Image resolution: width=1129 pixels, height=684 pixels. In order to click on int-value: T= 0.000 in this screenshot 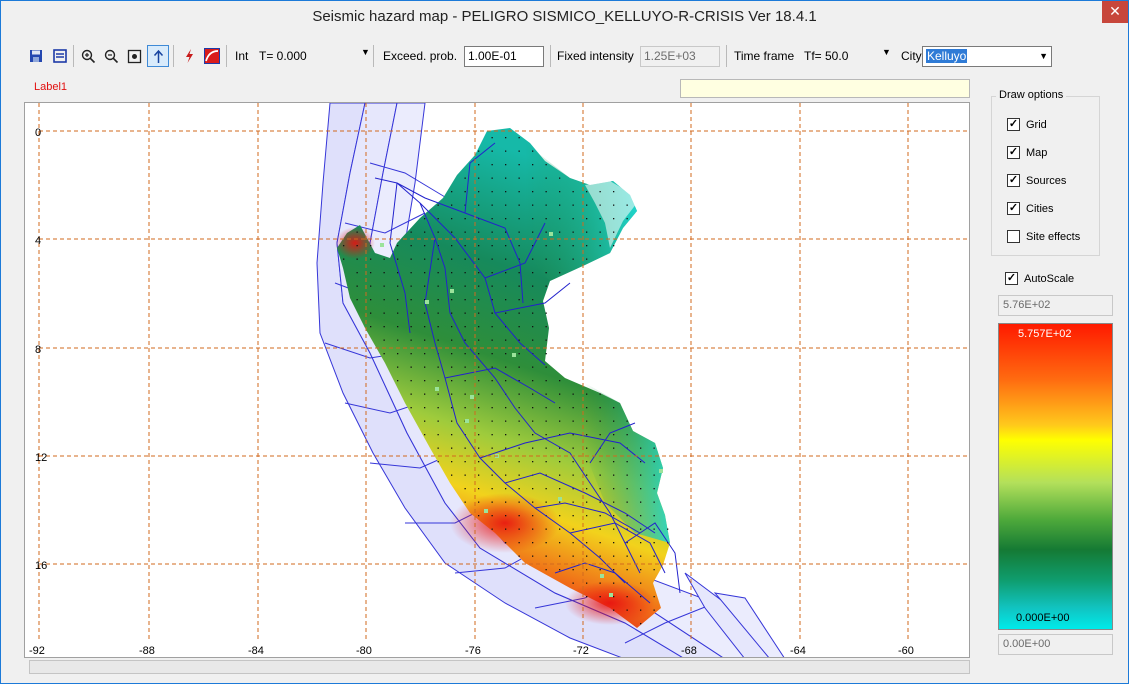, I will do `click(283, 56)`.